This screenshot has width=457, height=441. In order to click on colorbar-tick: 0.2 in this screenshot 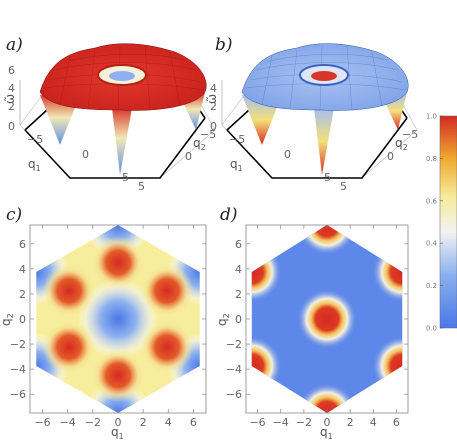, I will do `click(431, 286)`.